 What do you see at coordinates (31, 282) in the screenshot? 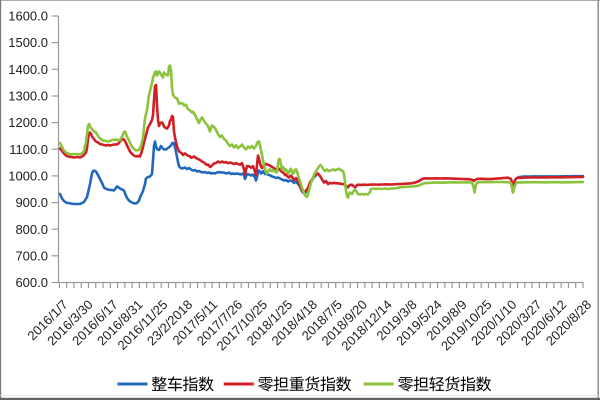
I see `svg-text: 600.0` at bounding box center [31, 282].